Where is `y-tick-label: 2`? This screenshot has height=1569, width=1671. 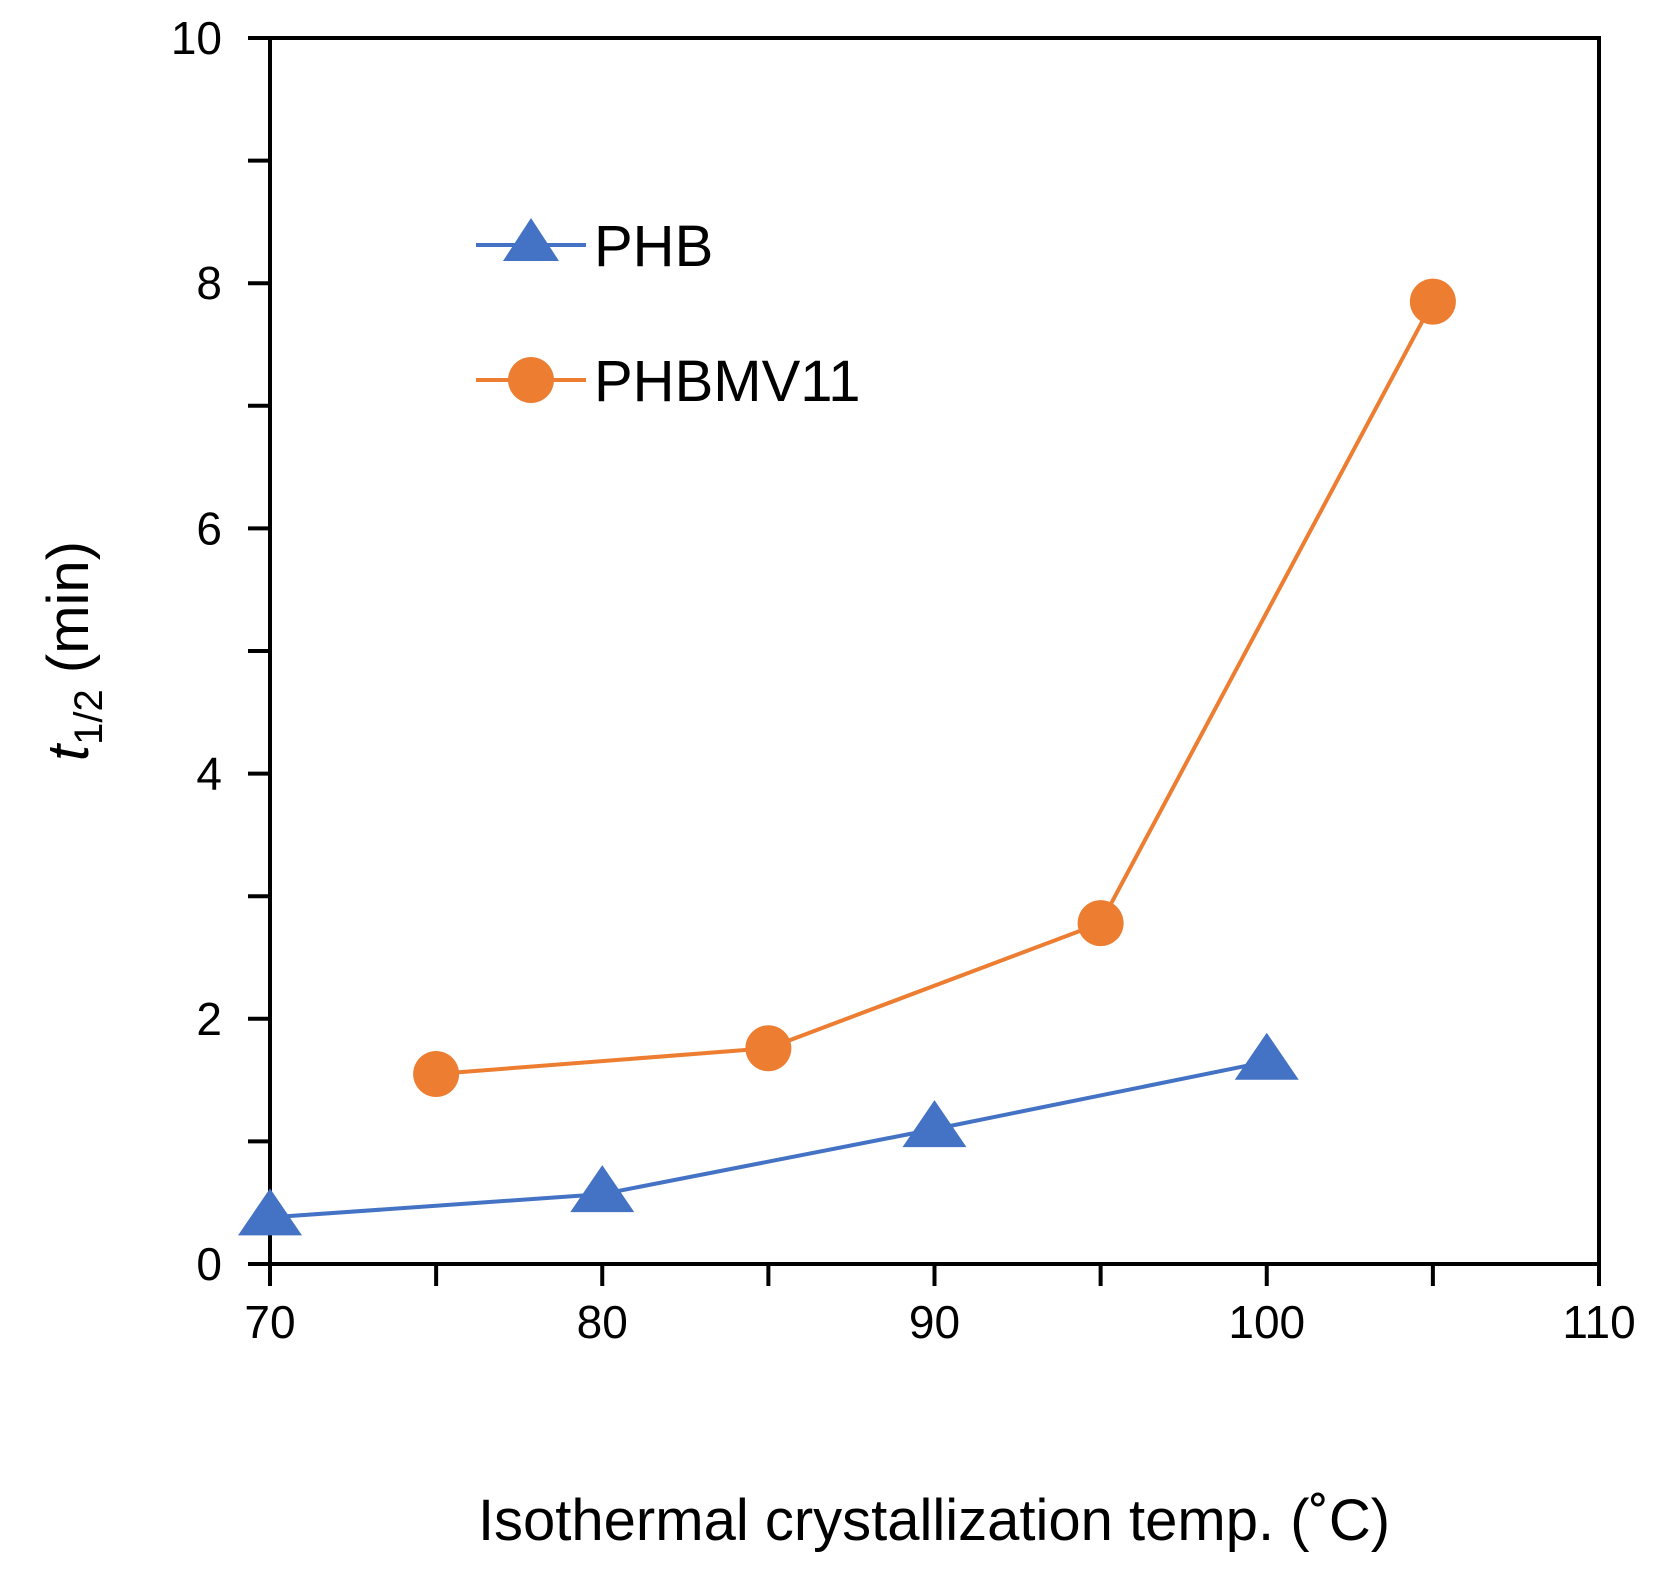
y-tick-label: 2 is located at coordinates (209, 1019).